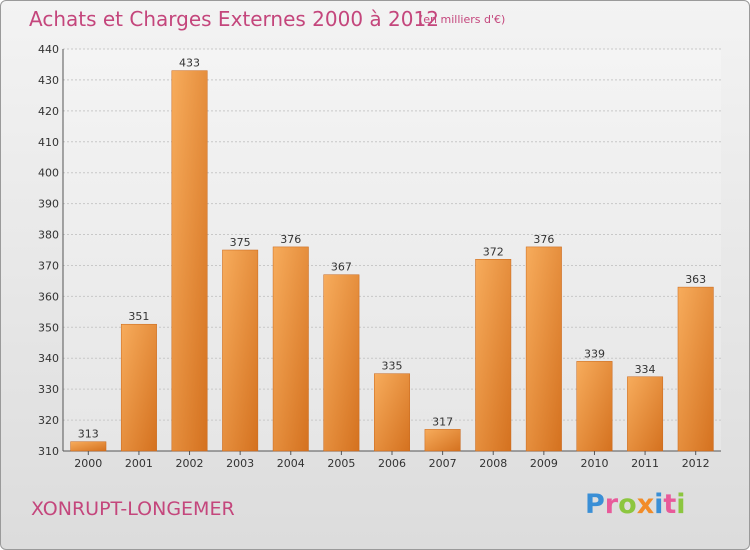 This screenshot has height=550, width=750. Describe the element at coordinates (627, 504) in the screenshot. I see `logo-letter: o` at that location.